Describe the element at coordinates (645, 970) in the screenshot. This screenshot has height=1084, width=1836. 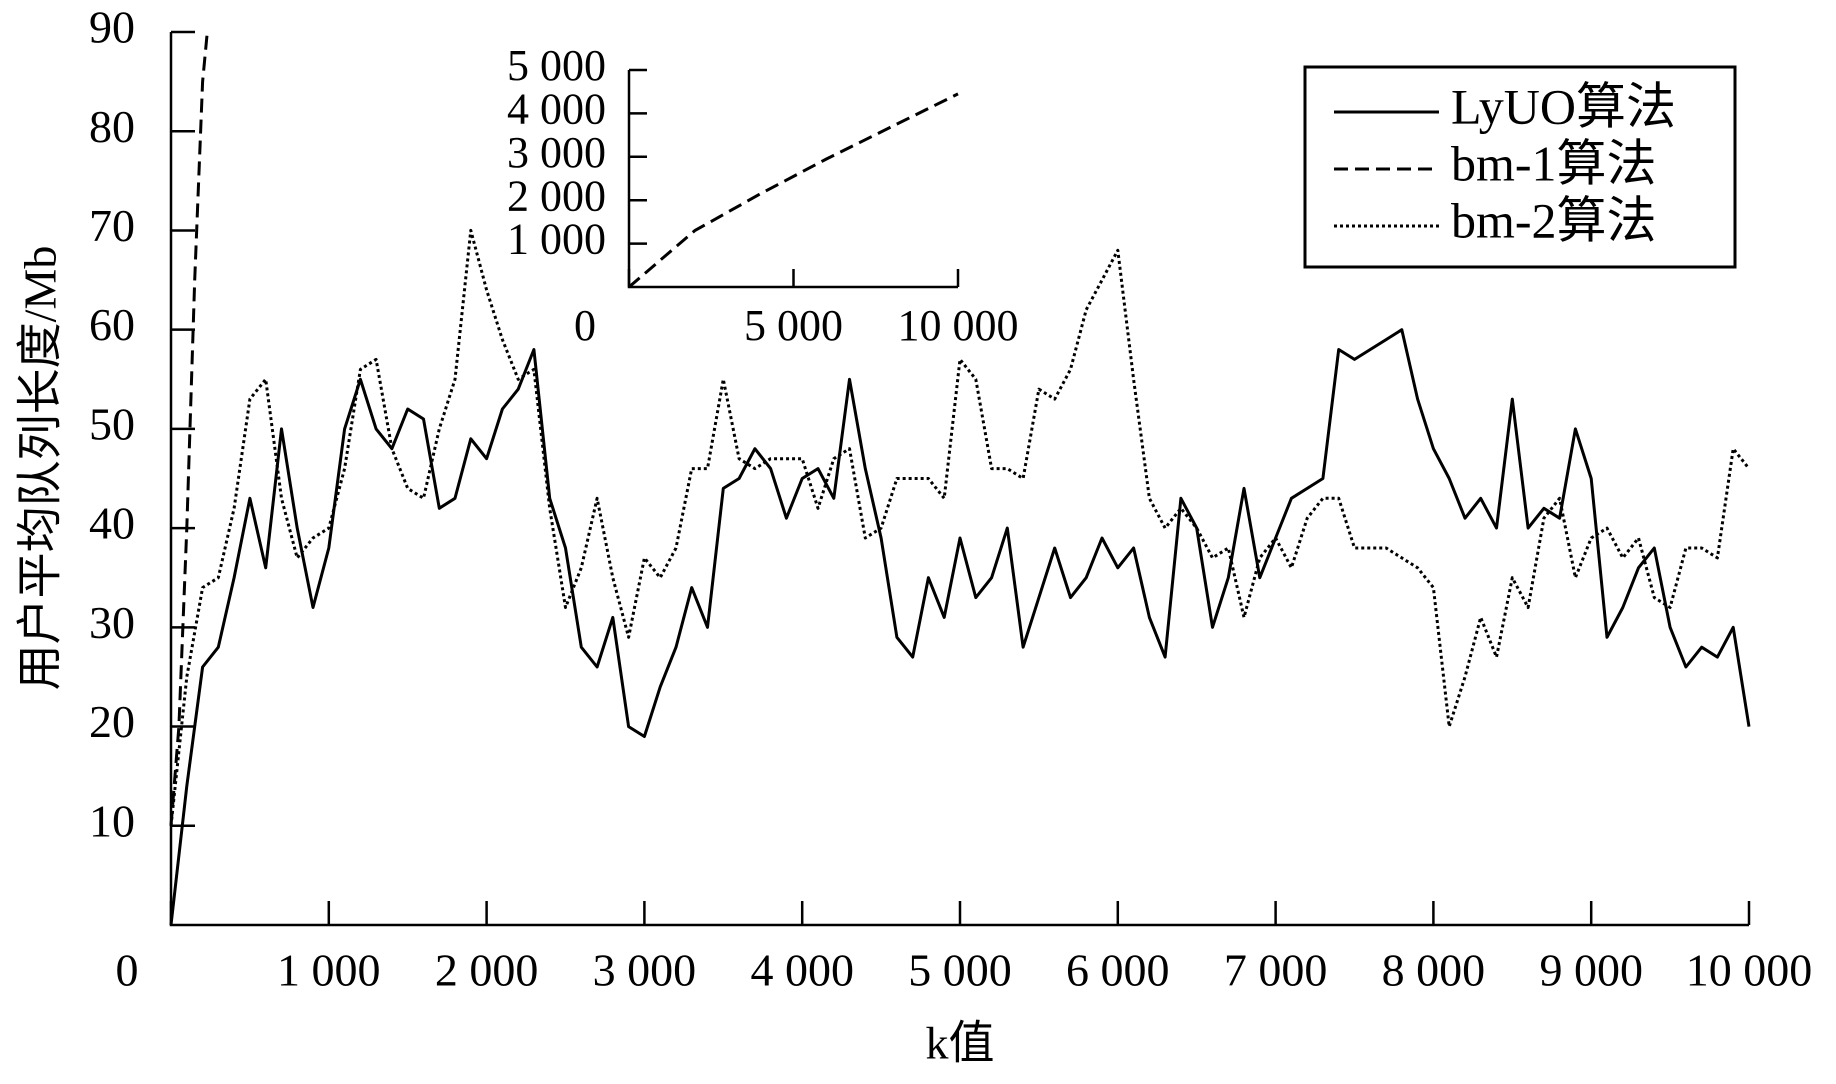
I see `x-tick-label: 3 000` at that location.